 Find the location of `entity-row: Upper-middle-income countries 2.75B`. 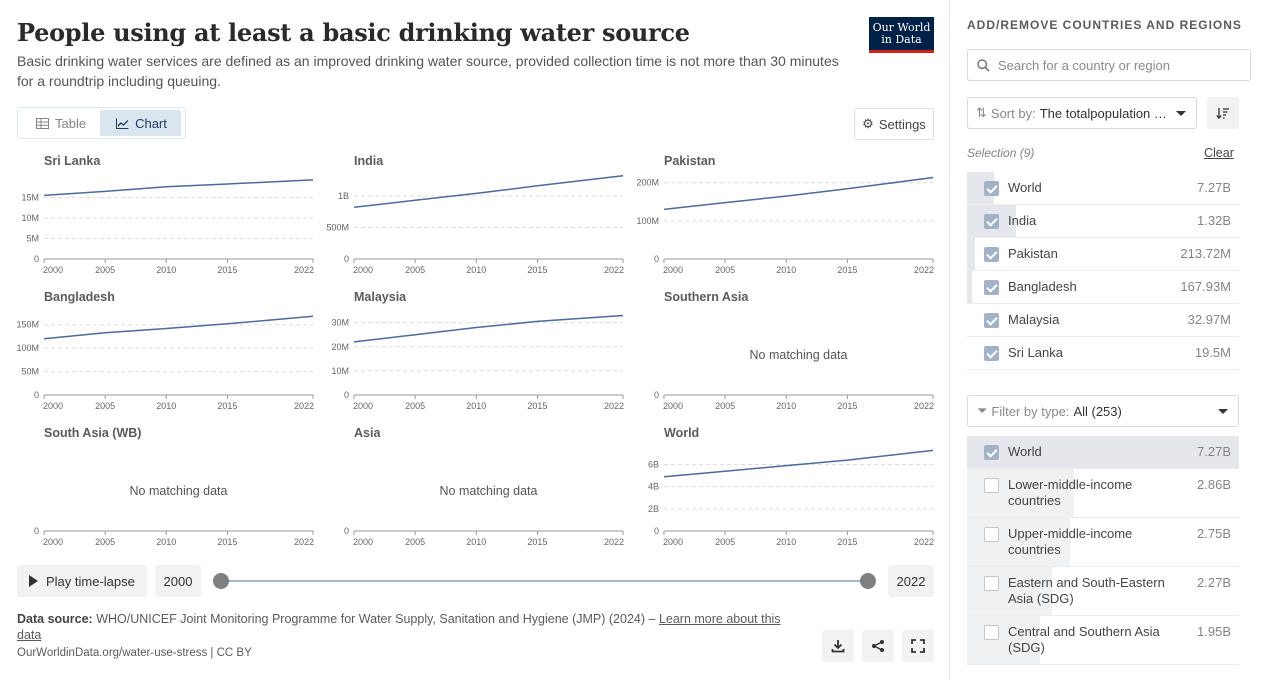

entity-row: Upper-middle-income countries 2.75B is located at coordinates (1103, 542).